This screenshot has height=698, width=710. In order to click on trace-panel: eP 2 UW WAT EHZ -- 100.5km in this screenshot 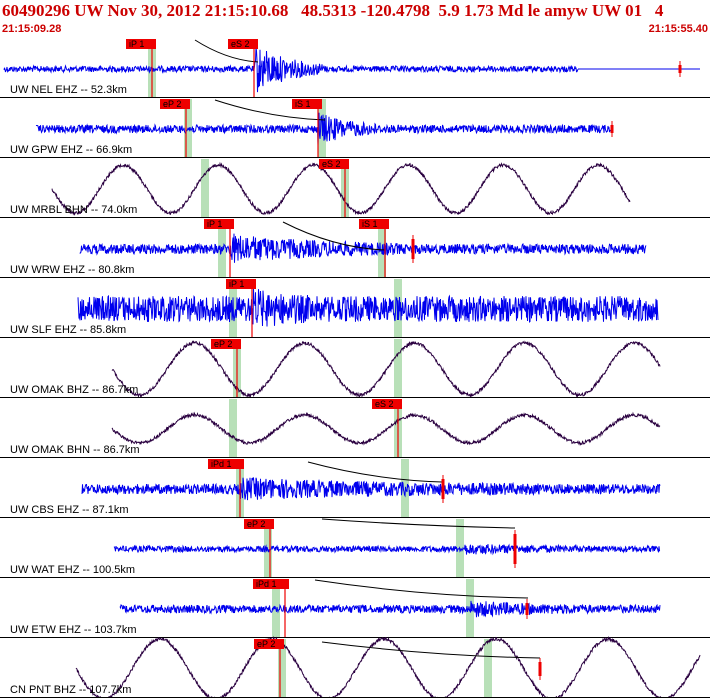, I will do `click(355, 548)`.